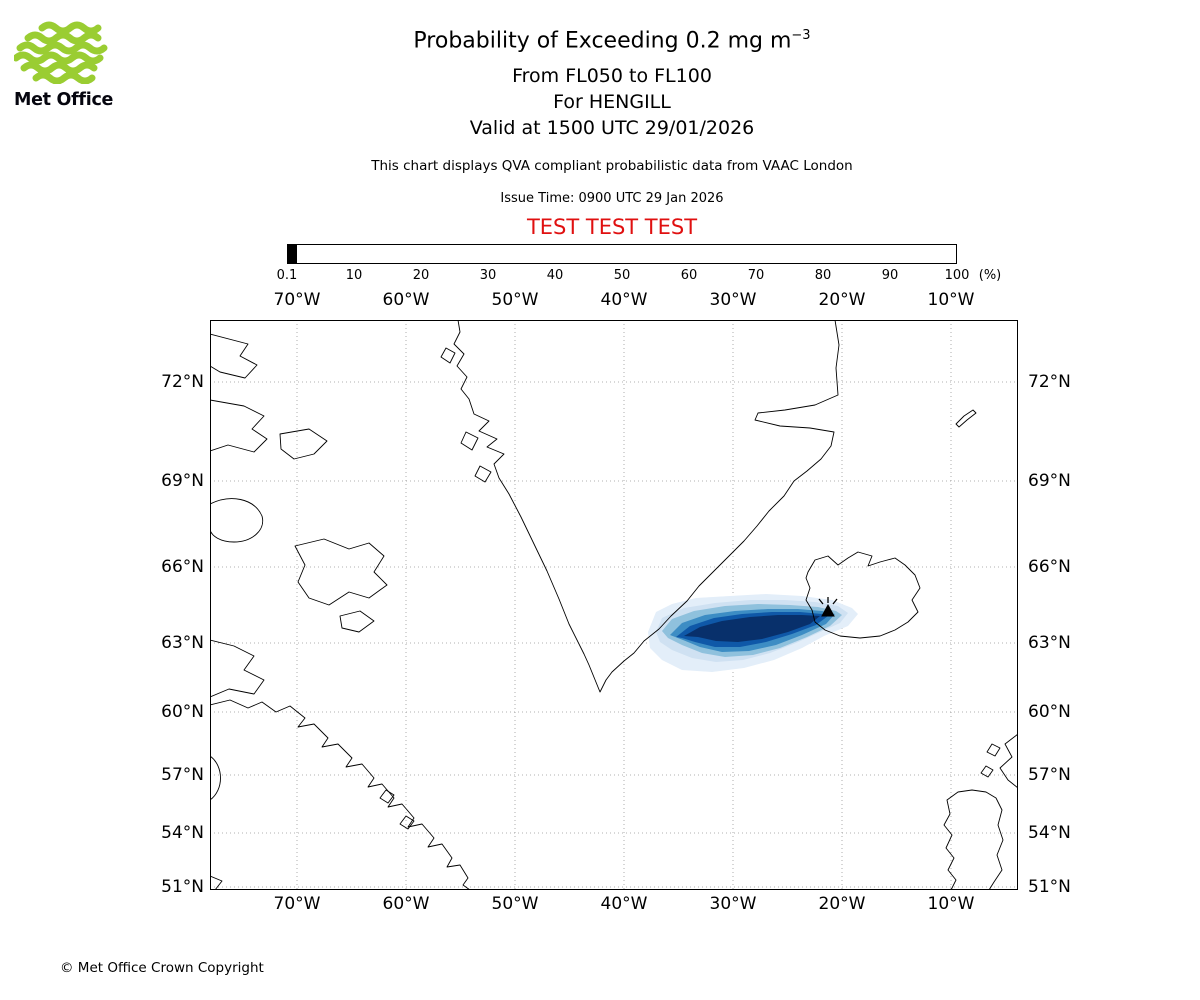 Image resolution: width=1200 pixels, height=1000 pixels. I want to click on scotland-coast, so click(1009, 761).